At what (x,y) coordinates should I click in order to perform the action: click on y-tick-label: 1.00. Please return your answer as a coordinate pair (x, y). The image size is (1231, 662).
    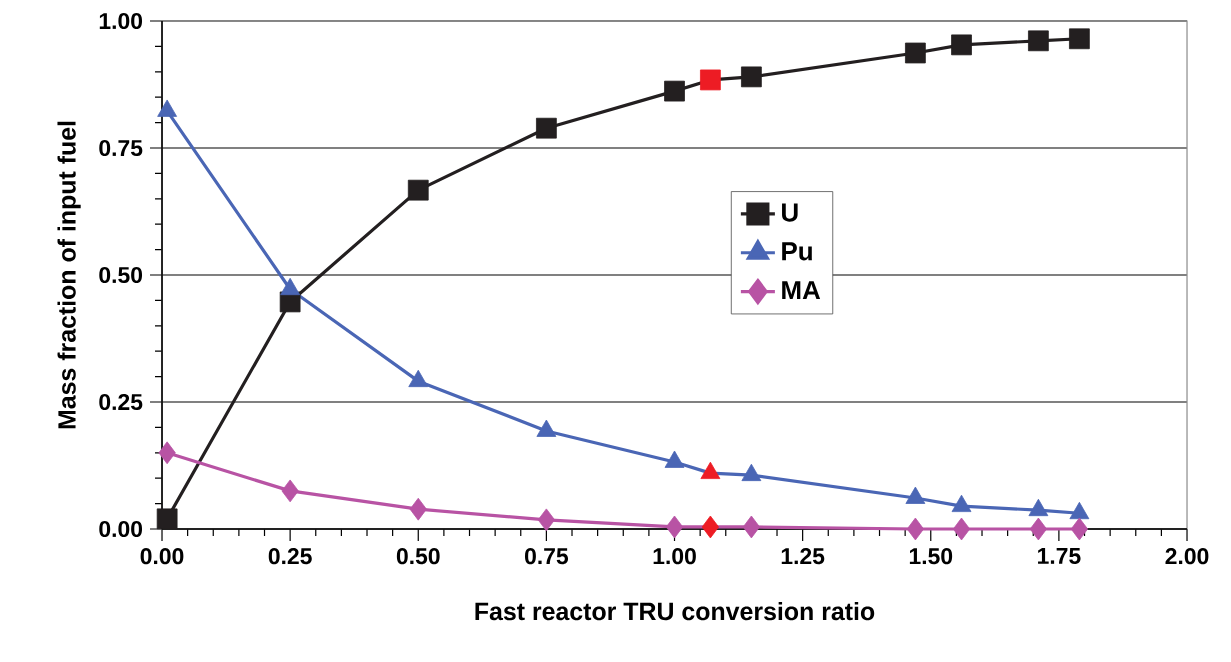
    Looking at the image, I should click on (121, 21).